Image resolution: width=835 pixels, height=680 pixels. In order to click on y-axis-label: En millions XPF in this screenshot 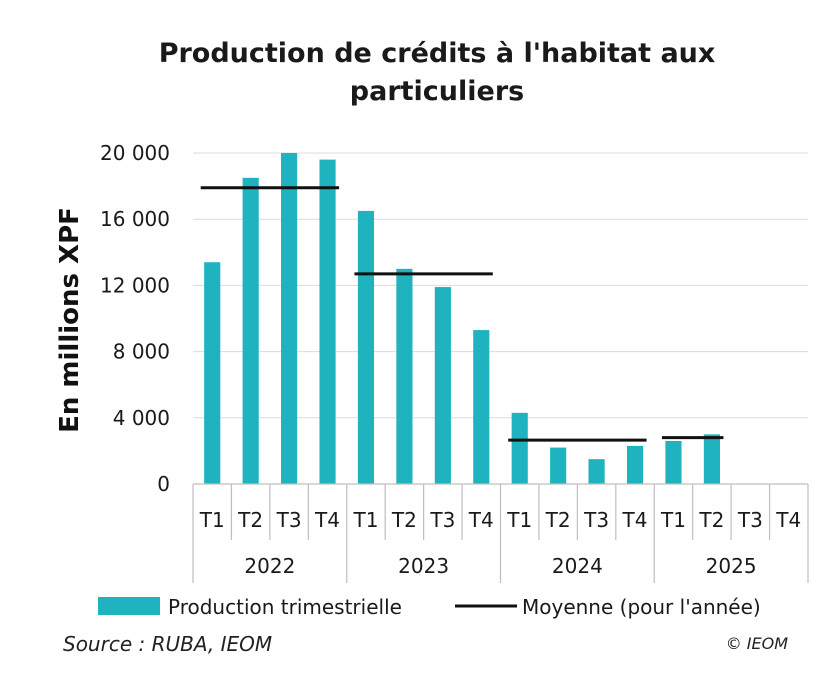, I will do `click(70, 320)`.